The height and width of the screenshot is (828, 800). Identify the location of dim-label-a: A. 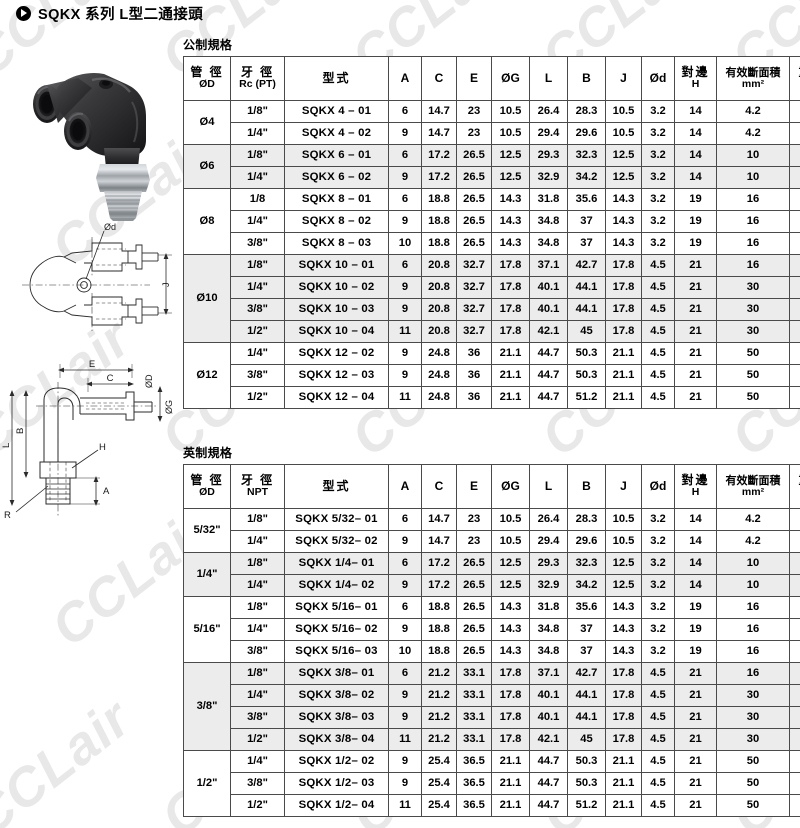
(106, 491).